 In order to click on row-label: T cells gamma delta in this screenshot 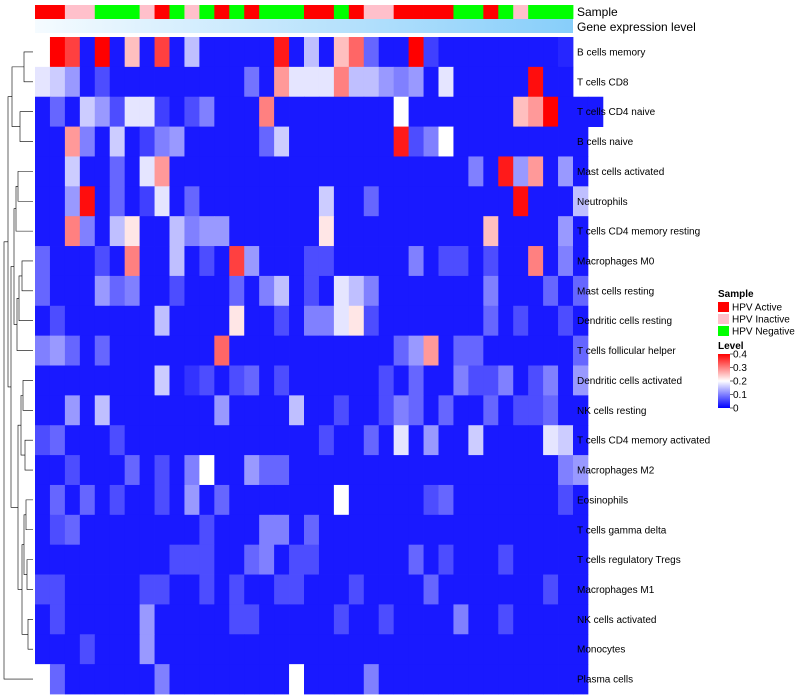, I will do `click(622, 530)`.